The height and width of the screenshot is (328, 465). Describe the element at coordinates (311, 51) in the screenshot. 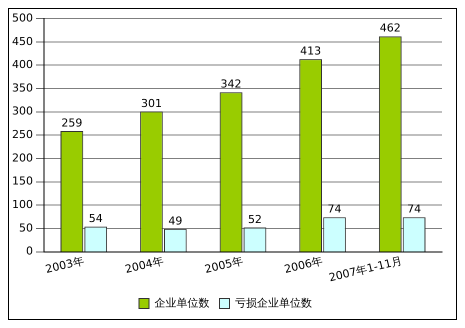

I see `data-label: 413` at that location.